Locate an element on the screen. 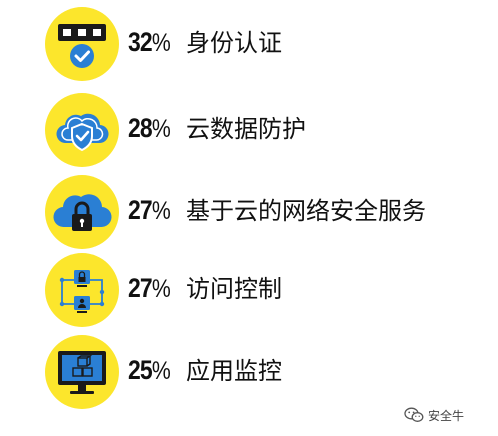 This screenshot has height=436, width=498. wechat-icon is located at coordinates (414, 414).